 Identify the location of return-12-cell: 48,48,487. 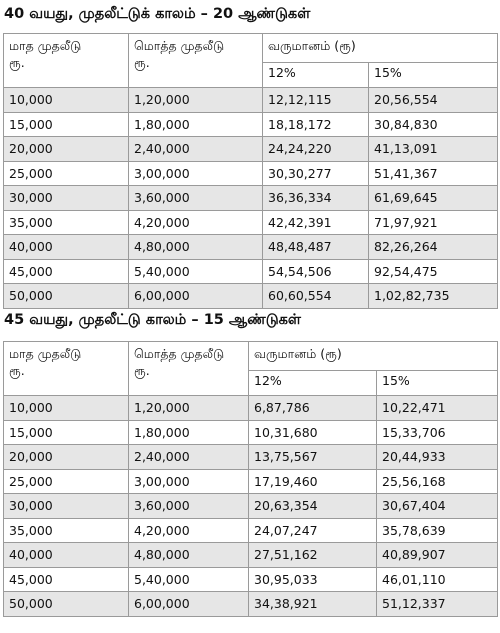
(315, 247).